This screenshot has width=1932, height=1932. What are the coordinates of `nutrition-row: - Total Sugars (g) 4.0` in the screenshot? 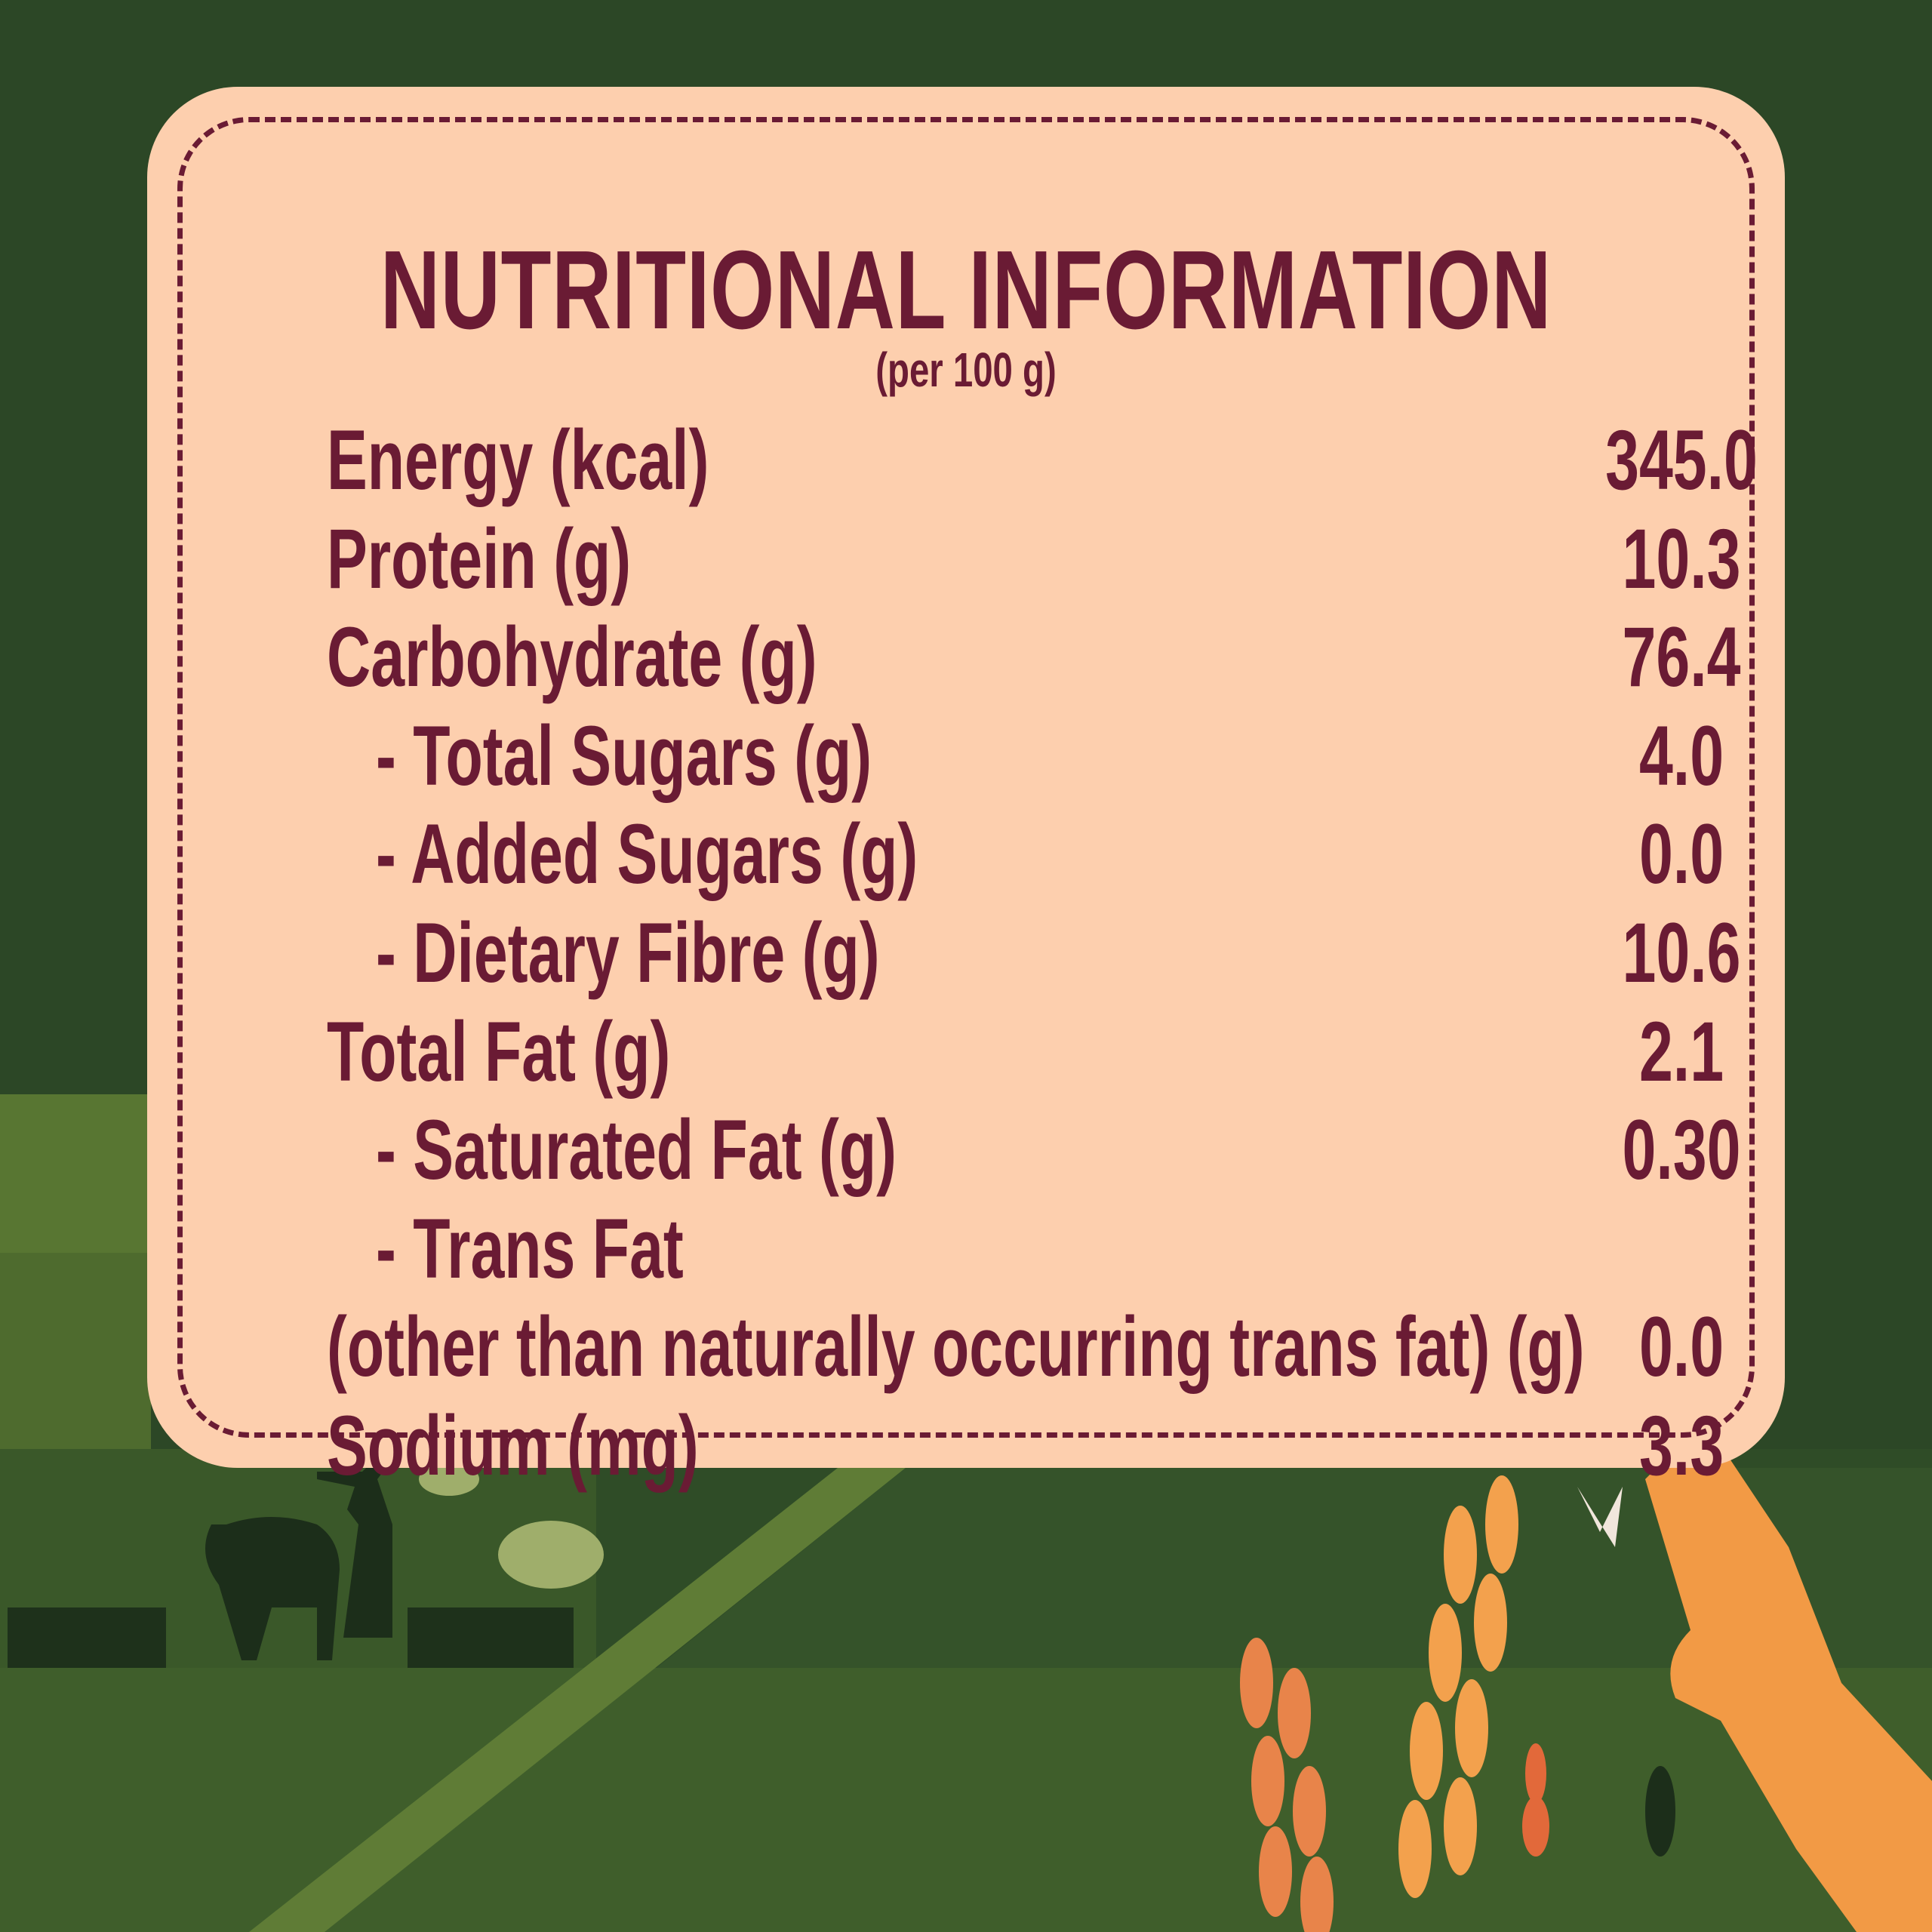 It's located at (966, 756).